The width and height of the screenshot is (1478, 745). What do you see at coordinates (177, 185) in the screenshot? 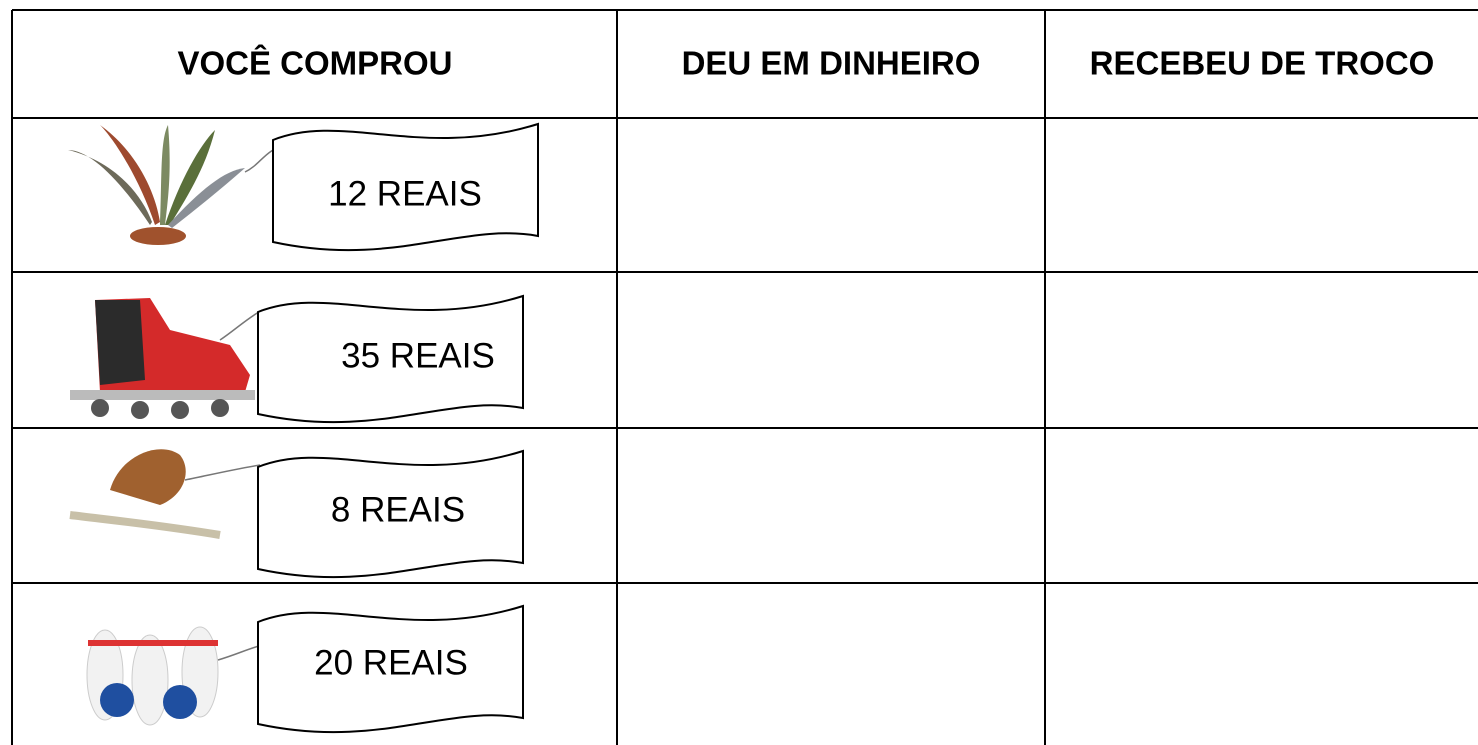
I see `shuttlecock-icon` at bounding box center [177, 185].